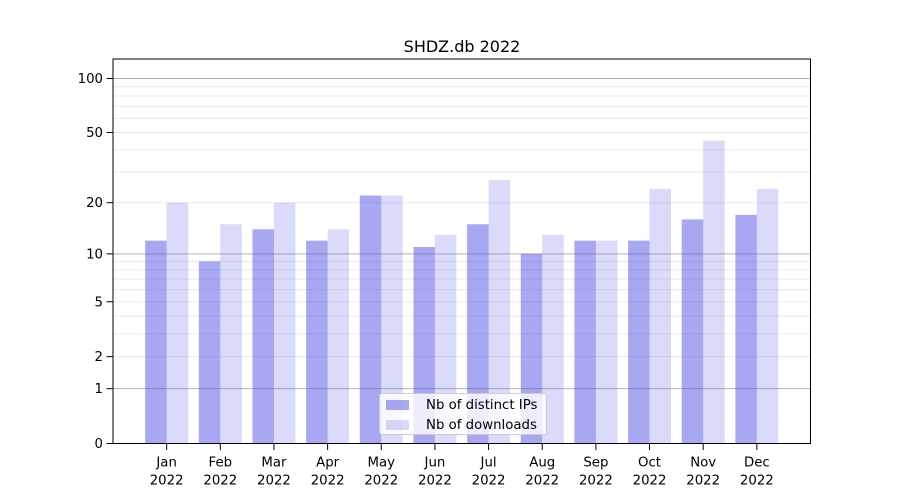 This screenshot has height=500, width=900. Describe the element at coordinates (542, 463) in the screenshot. I see `x-tick-label-month: Aug` at that location.